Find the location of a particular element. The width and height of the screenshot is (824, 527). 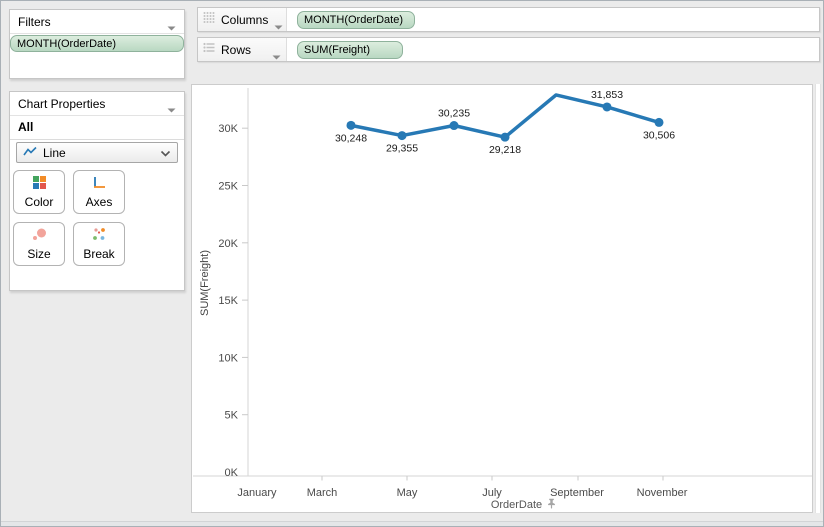

color-button: Color is located at coordinates (39, 192).